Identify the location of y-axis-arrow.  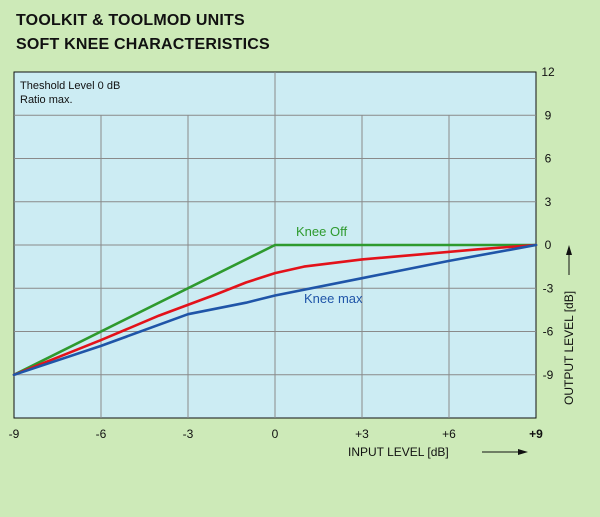
(569, 260).